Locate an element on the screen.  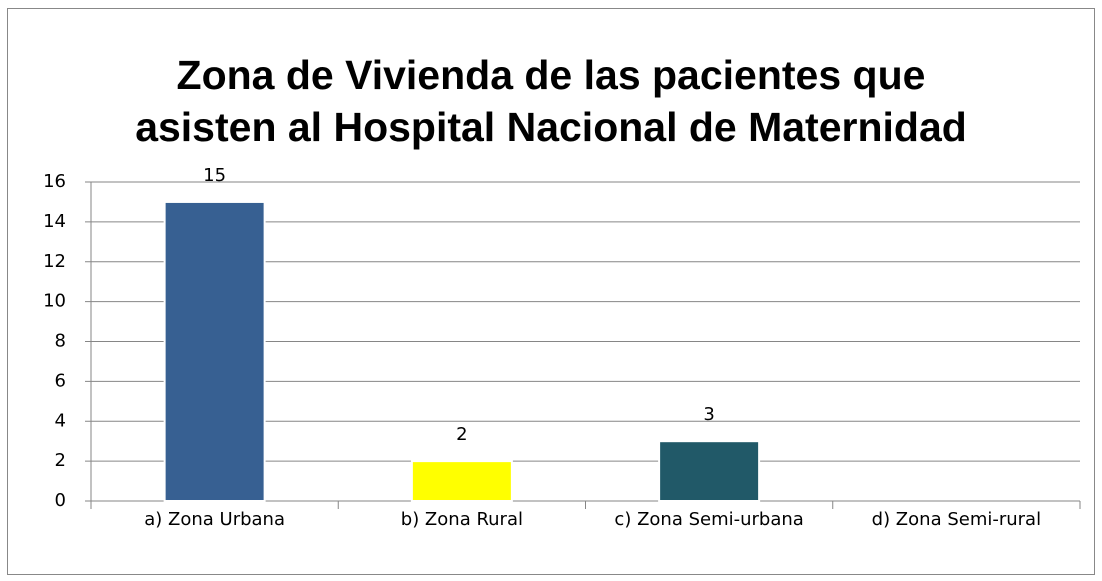
x-tick-label: a) Zona Urbana is located at coordinates (214, 519).